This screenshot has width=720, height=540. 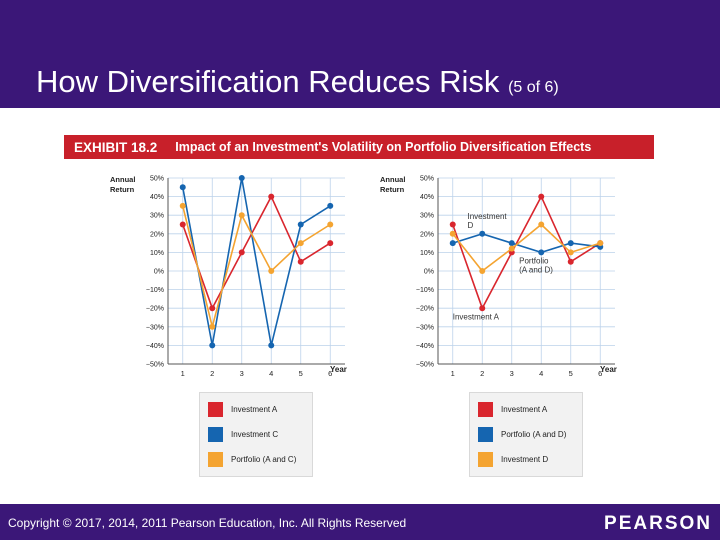 I want to click on legend-label: Portfolio (A and C), so click(x=264, y=459).